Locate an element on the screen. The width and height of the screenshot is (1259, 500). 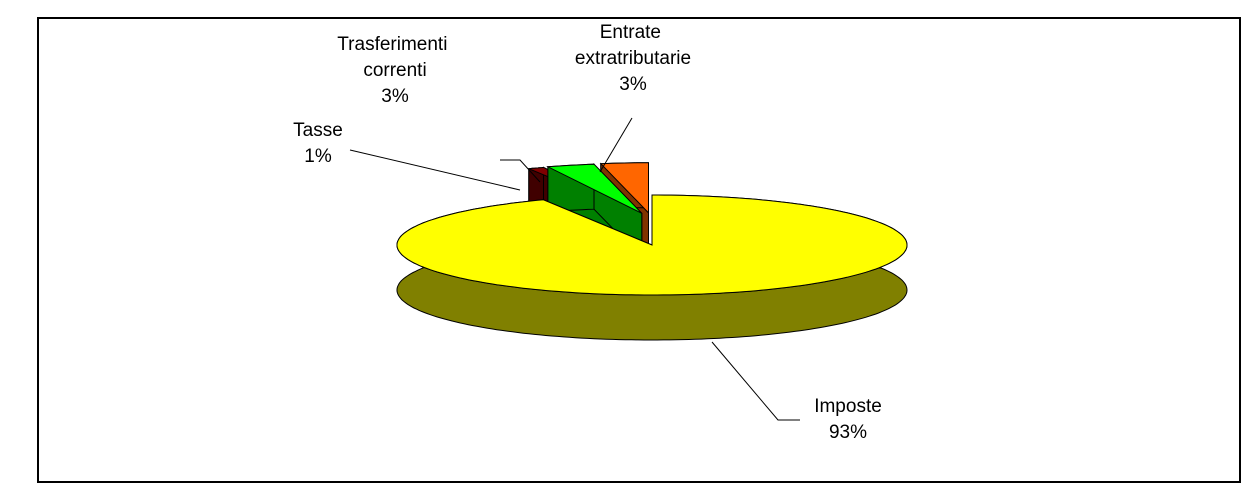
slice-label: Imposte is located at coordinates (848, 406).